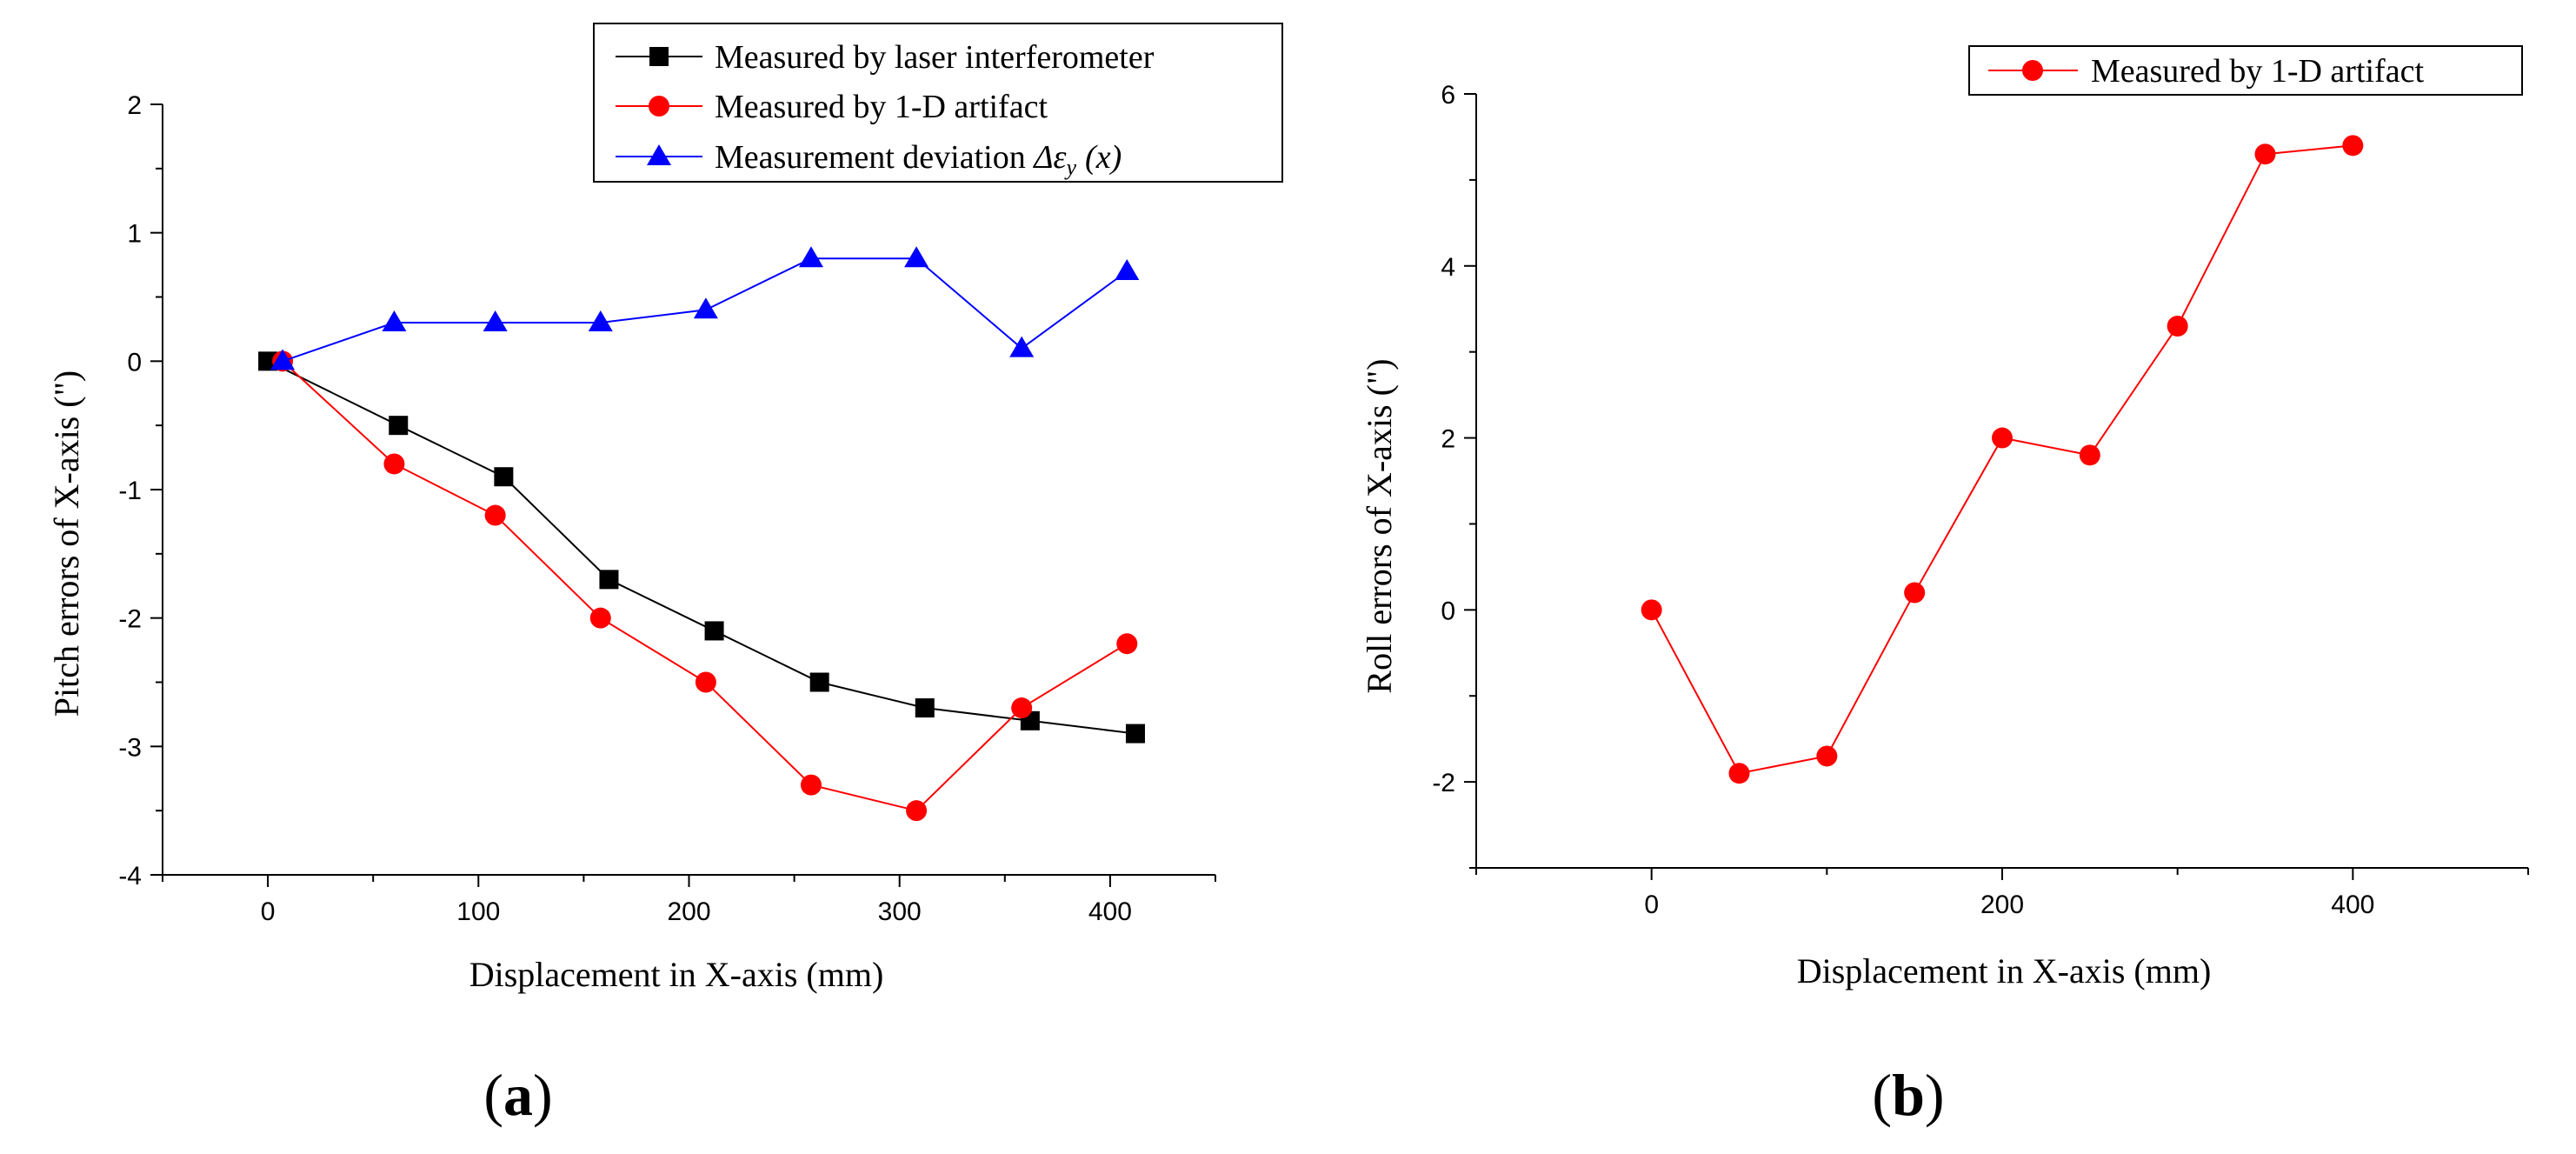  What do you see at coordinates (130, 491) in the screenshot?
I see `y-tick-label: -1` at bounding box center [130, 491].